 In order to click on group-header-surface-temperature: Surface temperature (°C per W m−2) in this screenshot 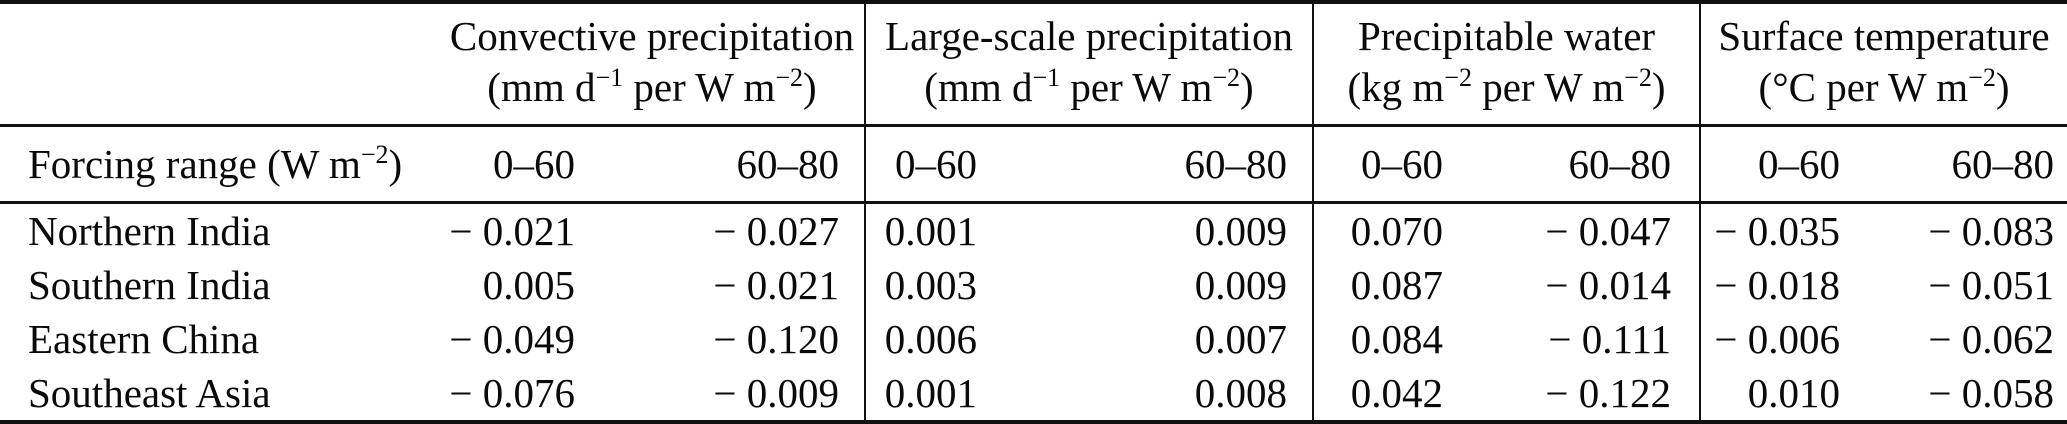, I will do `click(1883, 64)`.